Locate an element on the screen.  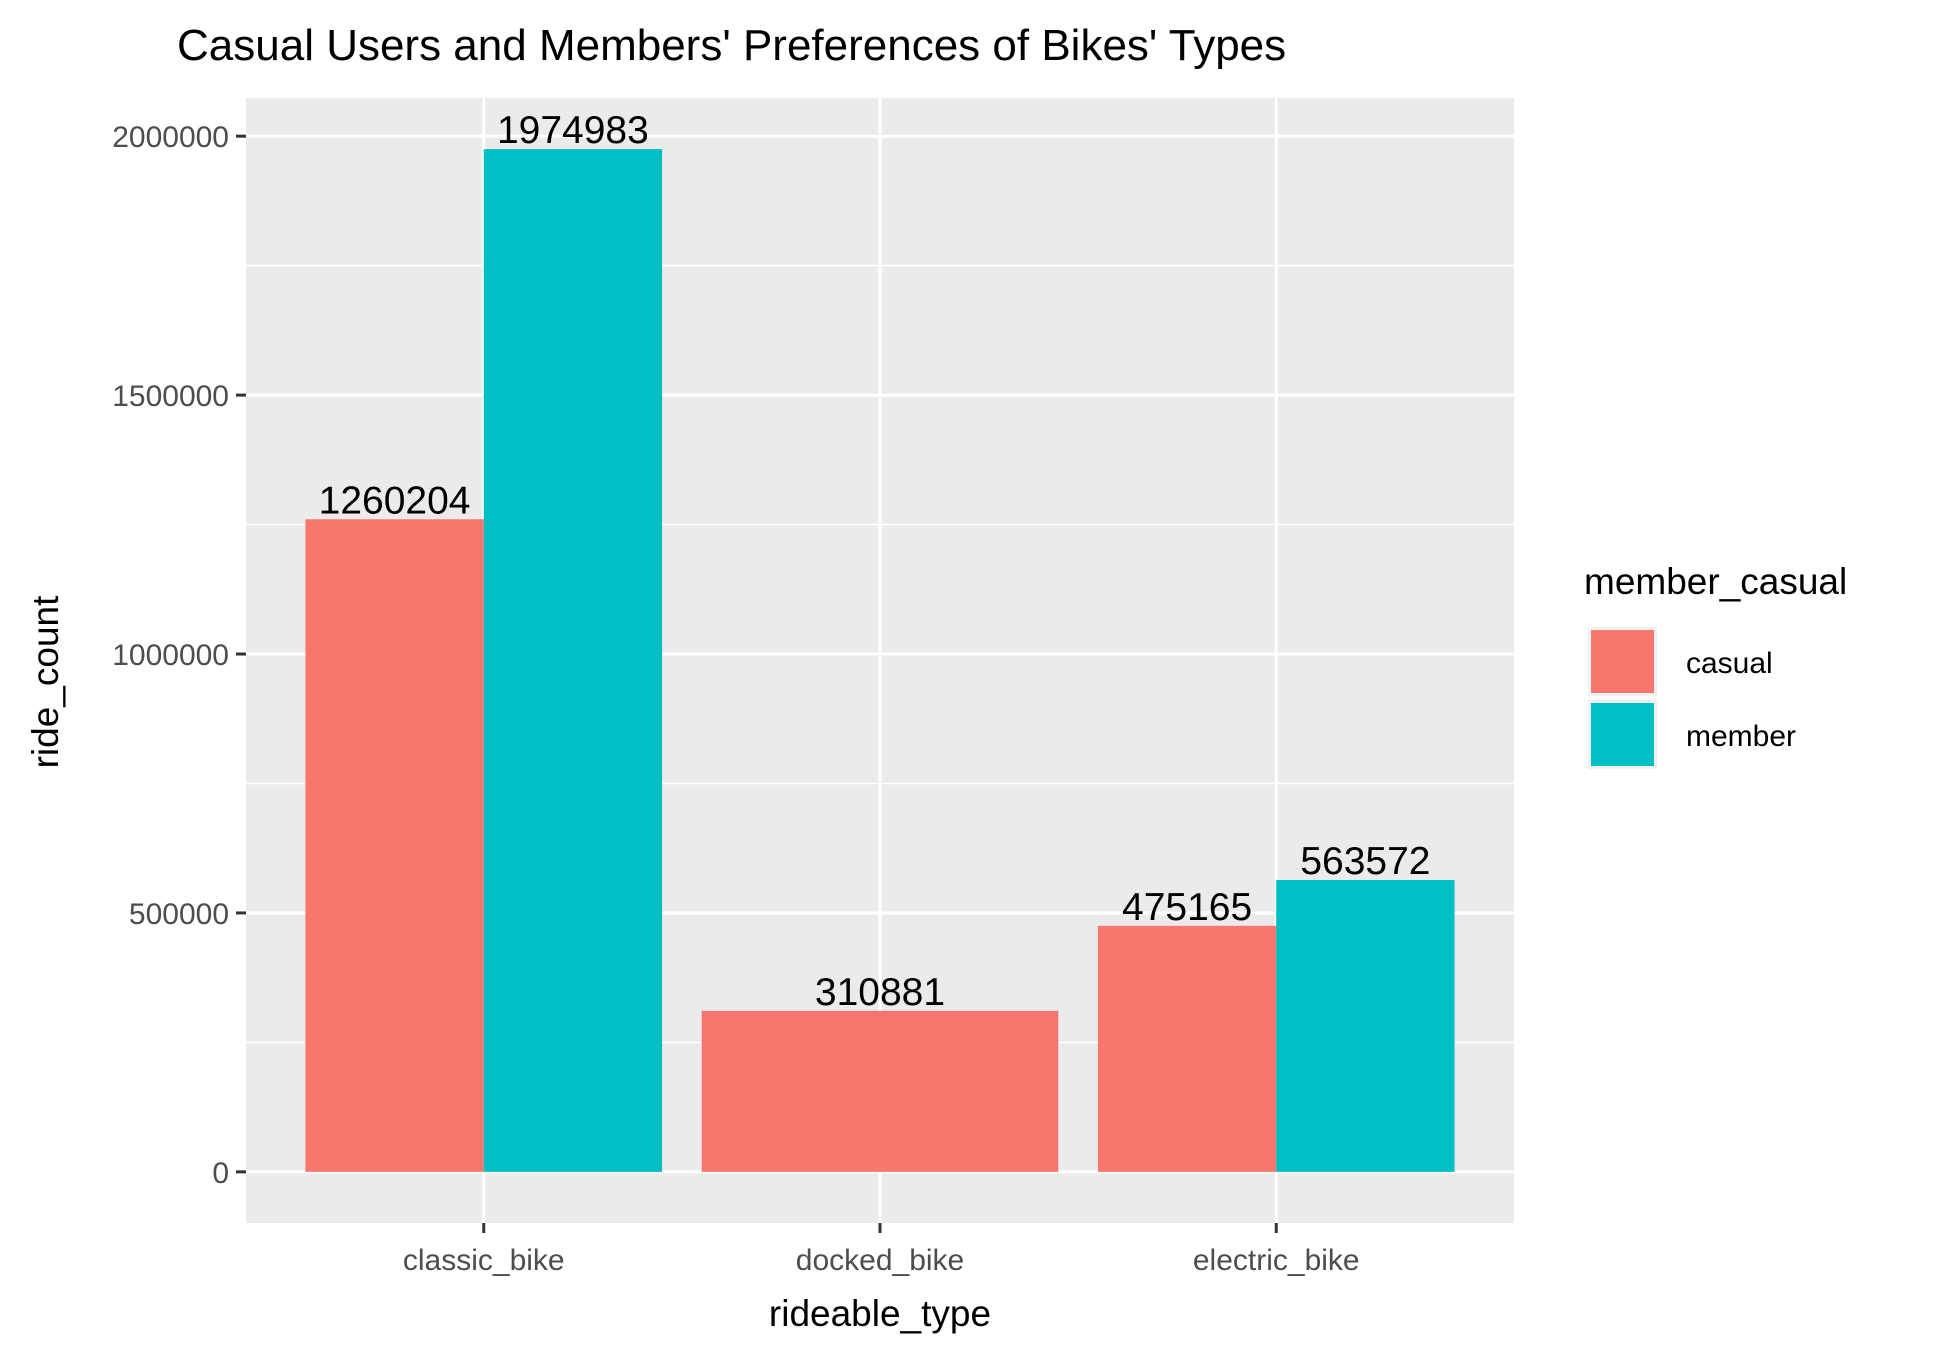
y-tick-label: 0 is located at coordinates (220, 1173).